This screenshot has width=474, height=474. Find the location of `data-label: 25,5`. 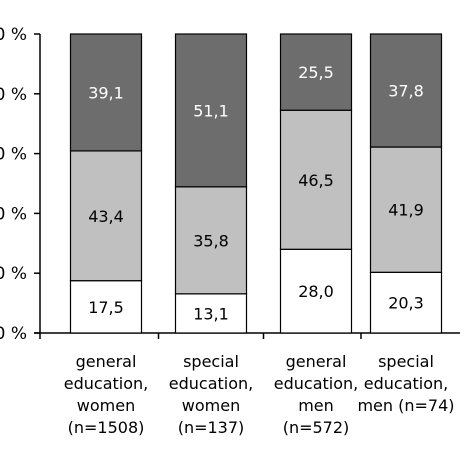

data-label: 25,5 is located at coordinates (316, 72).